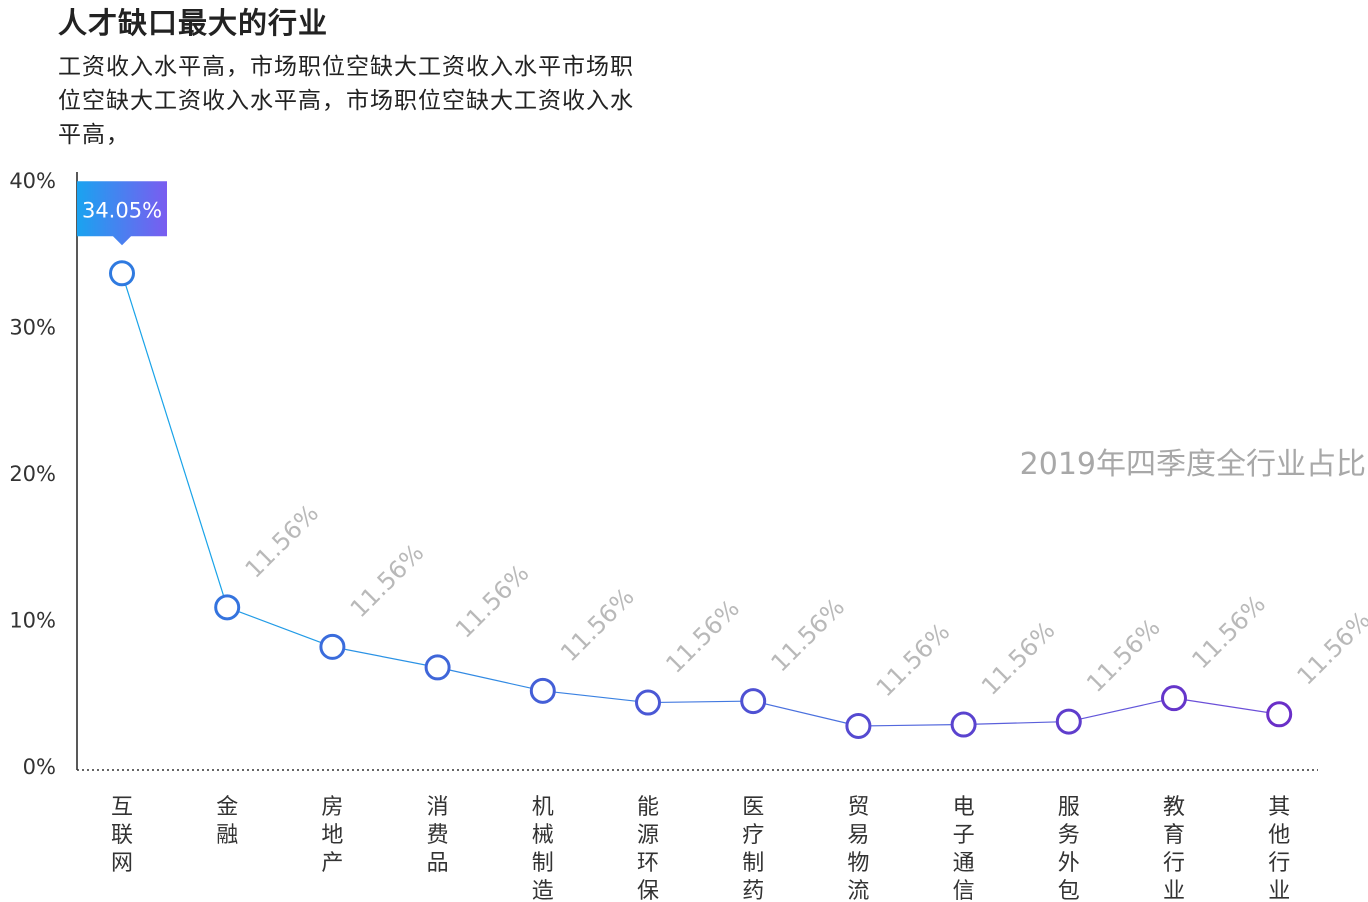 This screenshot has width=1368, height=902. What do you see at coordinates (543, 848) in the screenshot?
I see `category-label: 机械制造` at bounding box center [543, 848].